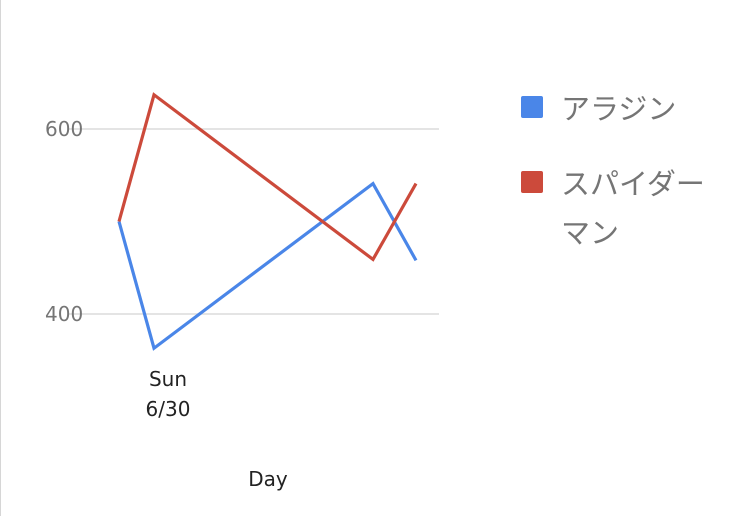 The width and height of the screenshot is (752, 516). Describe the element at coordinates (64, 129) in the screenshot. I see `y-tick-label: 600` at that location.